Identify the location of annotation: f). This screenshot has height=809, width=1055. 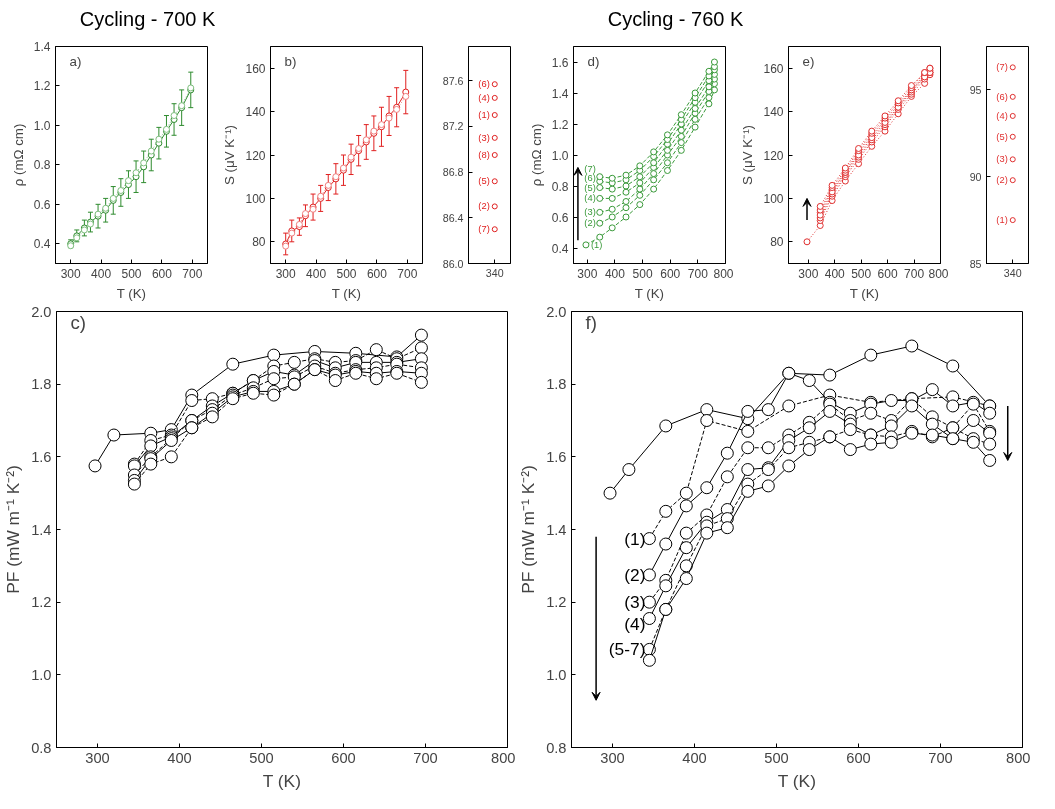
(591, 322).